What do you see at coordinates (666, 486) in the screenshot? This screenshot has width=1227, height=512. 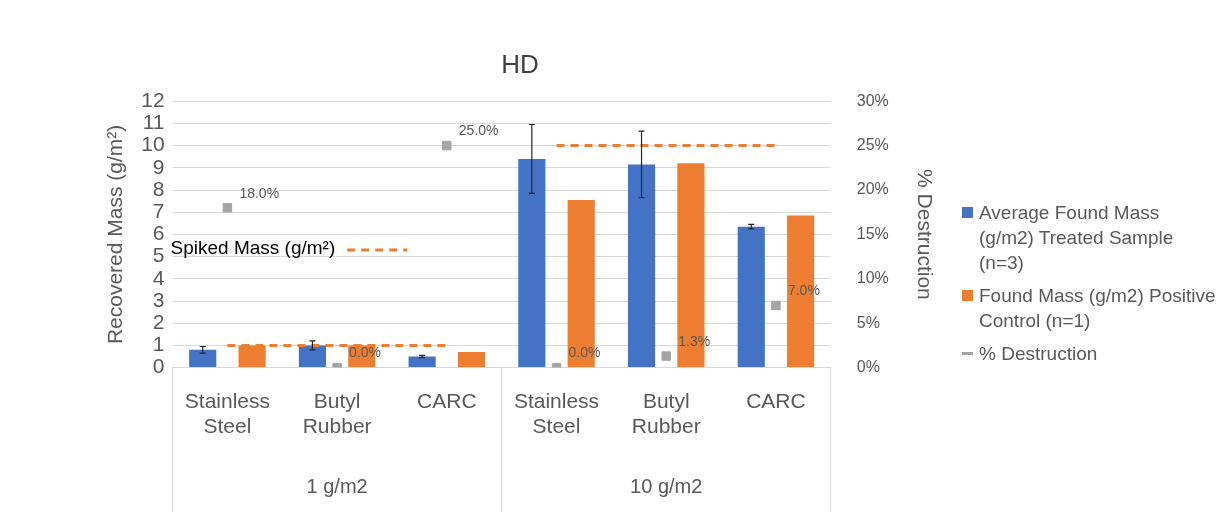 I see `text: 10 g/m2` at bounding box center [666, 486].